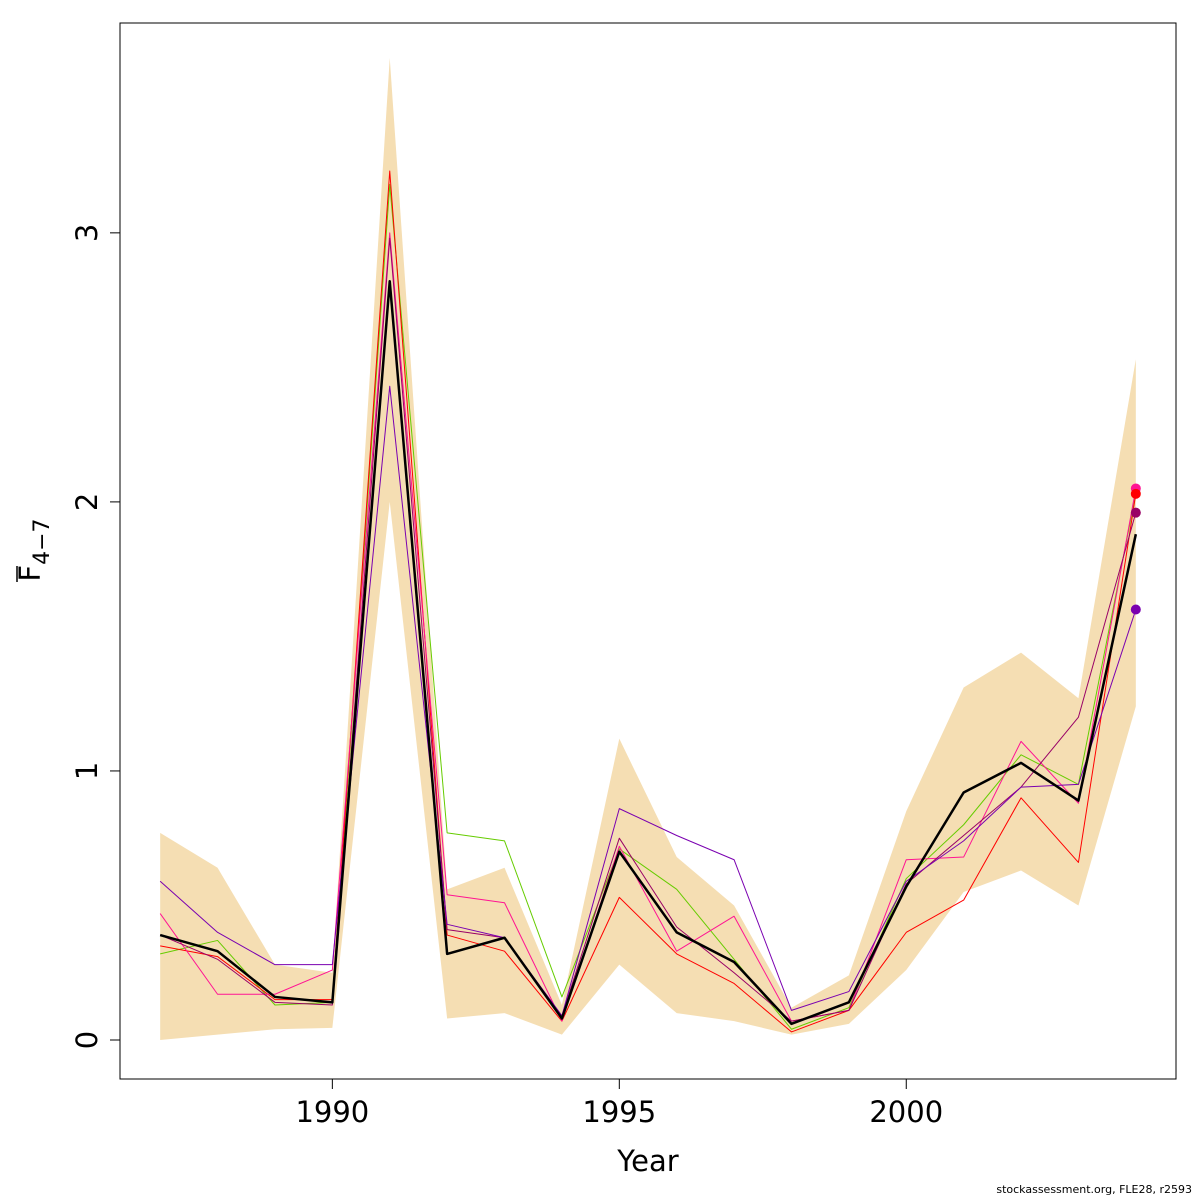  What do you see at coordinates (87, 1040) in the screenshot?
I see `y-tick-label-0: 0` at bounding box center [87, 1040].